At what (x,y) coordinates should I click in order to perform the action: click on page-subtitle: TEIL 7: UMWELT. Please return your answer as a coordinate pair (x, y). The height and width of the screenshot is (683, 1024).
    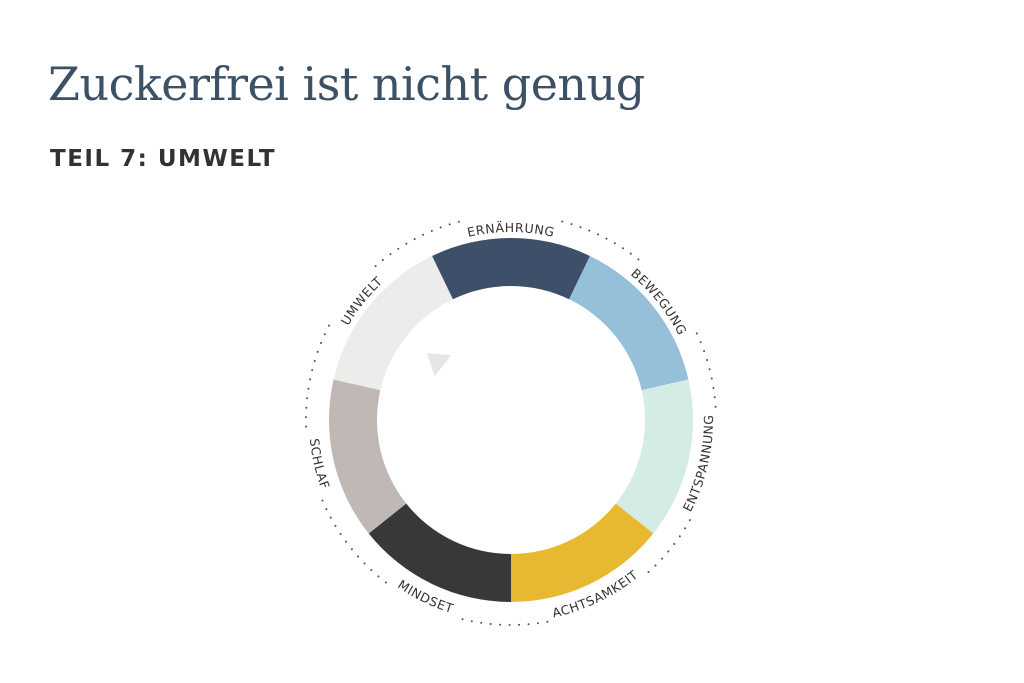
    Looking at the image, I should click on (163, 159).